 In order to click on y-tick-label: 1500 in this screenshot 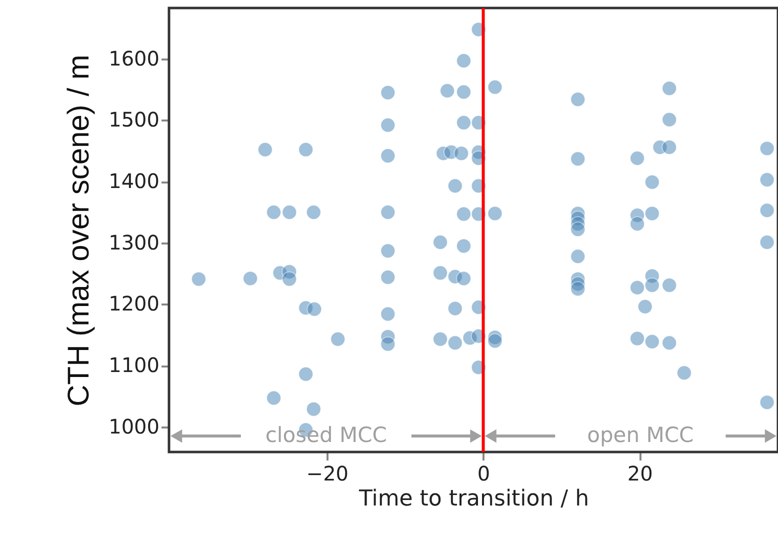, I will do `click(134, 120)`.